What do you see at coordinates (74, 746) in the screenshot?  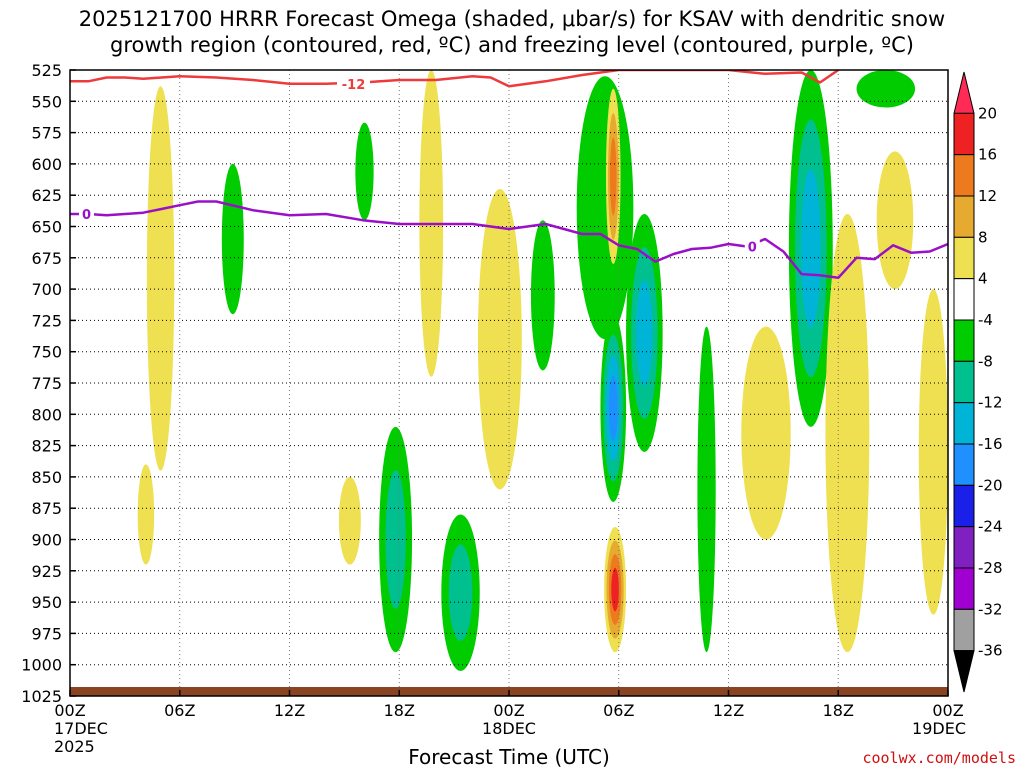 I see `x-tick-year-0: 2025` at bounding box center [74, 746].